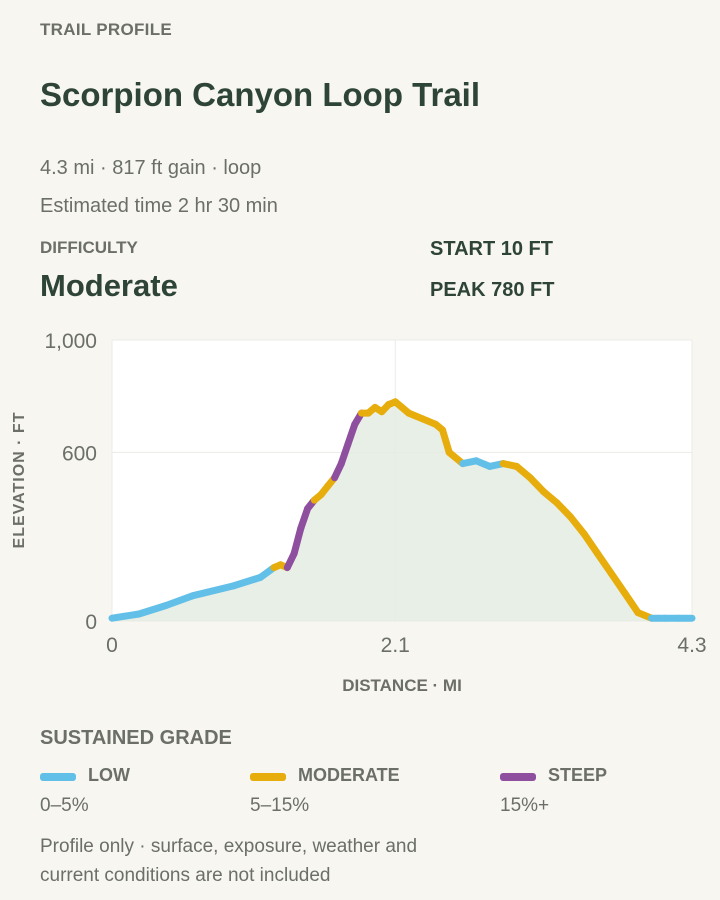 The image size is (720, 900). Describe the element at coordinates (70, 341) in the screenshot. I see `y-tick-label: 1,000` at that location.